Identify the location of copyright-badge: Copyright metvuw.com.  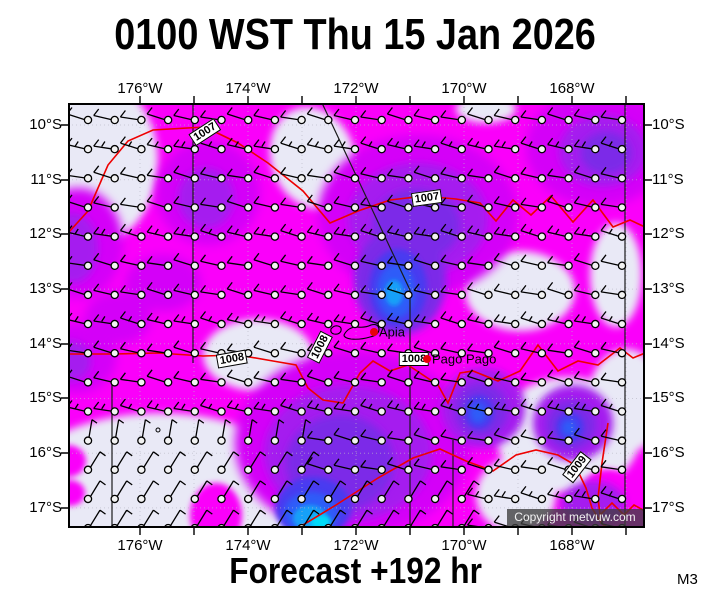
(575, 517).